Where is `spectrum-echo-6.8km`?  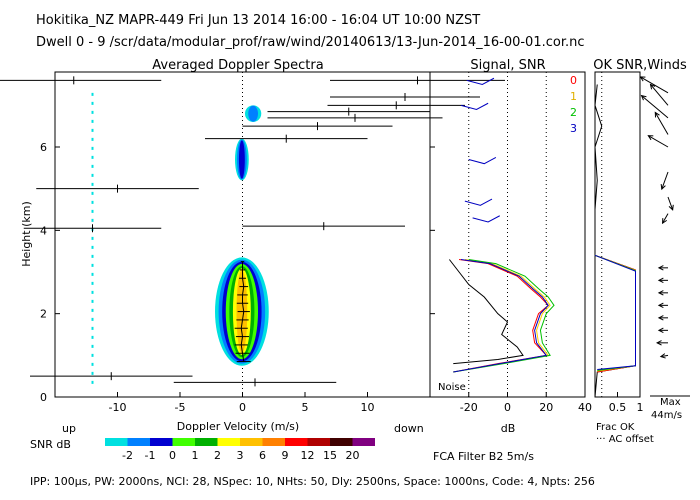 spectrum-echo-6.8km is located at coordinates (253, 113).